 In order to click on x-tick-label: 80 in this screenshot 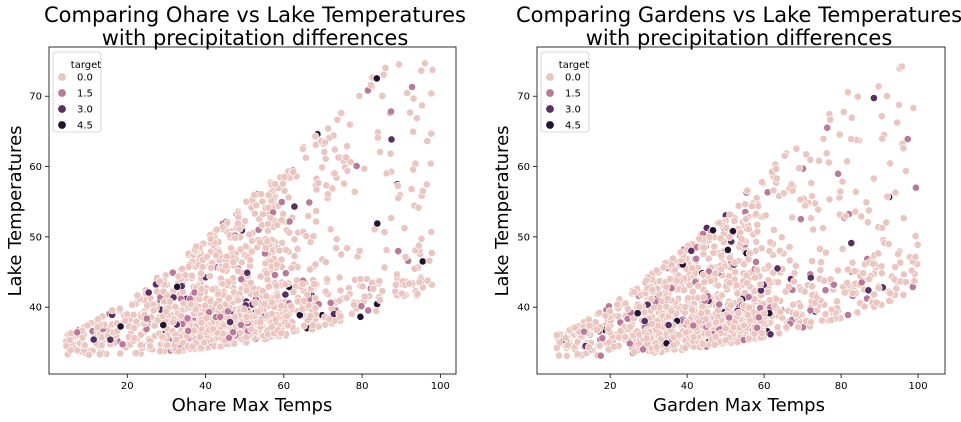, I will do `click(362, 386)`.